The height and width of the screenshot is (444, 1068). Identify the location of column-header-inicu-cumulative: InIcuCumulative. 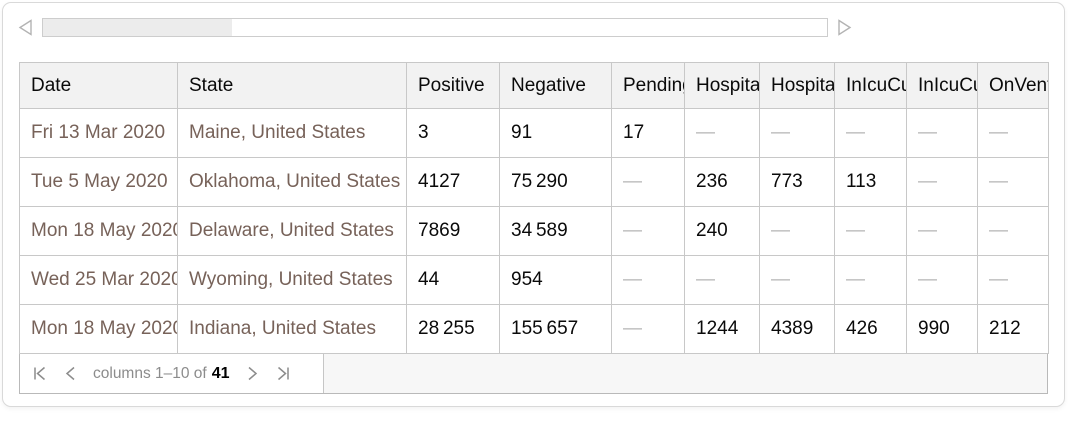
(942, 85).